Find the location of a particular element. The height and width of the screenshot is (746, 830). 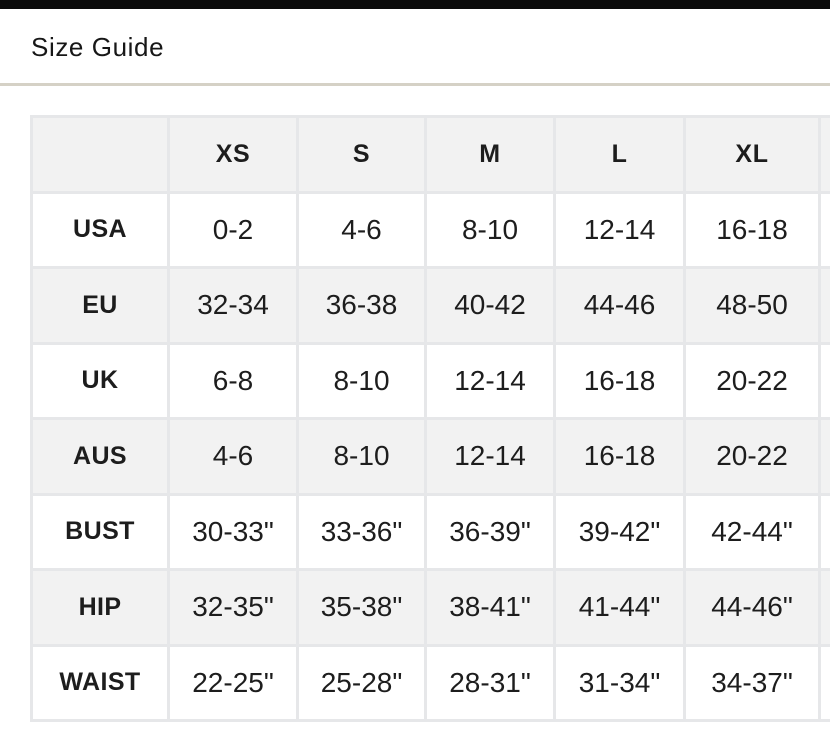

size-cell: 0-2 is located at coordinates (233, 229).